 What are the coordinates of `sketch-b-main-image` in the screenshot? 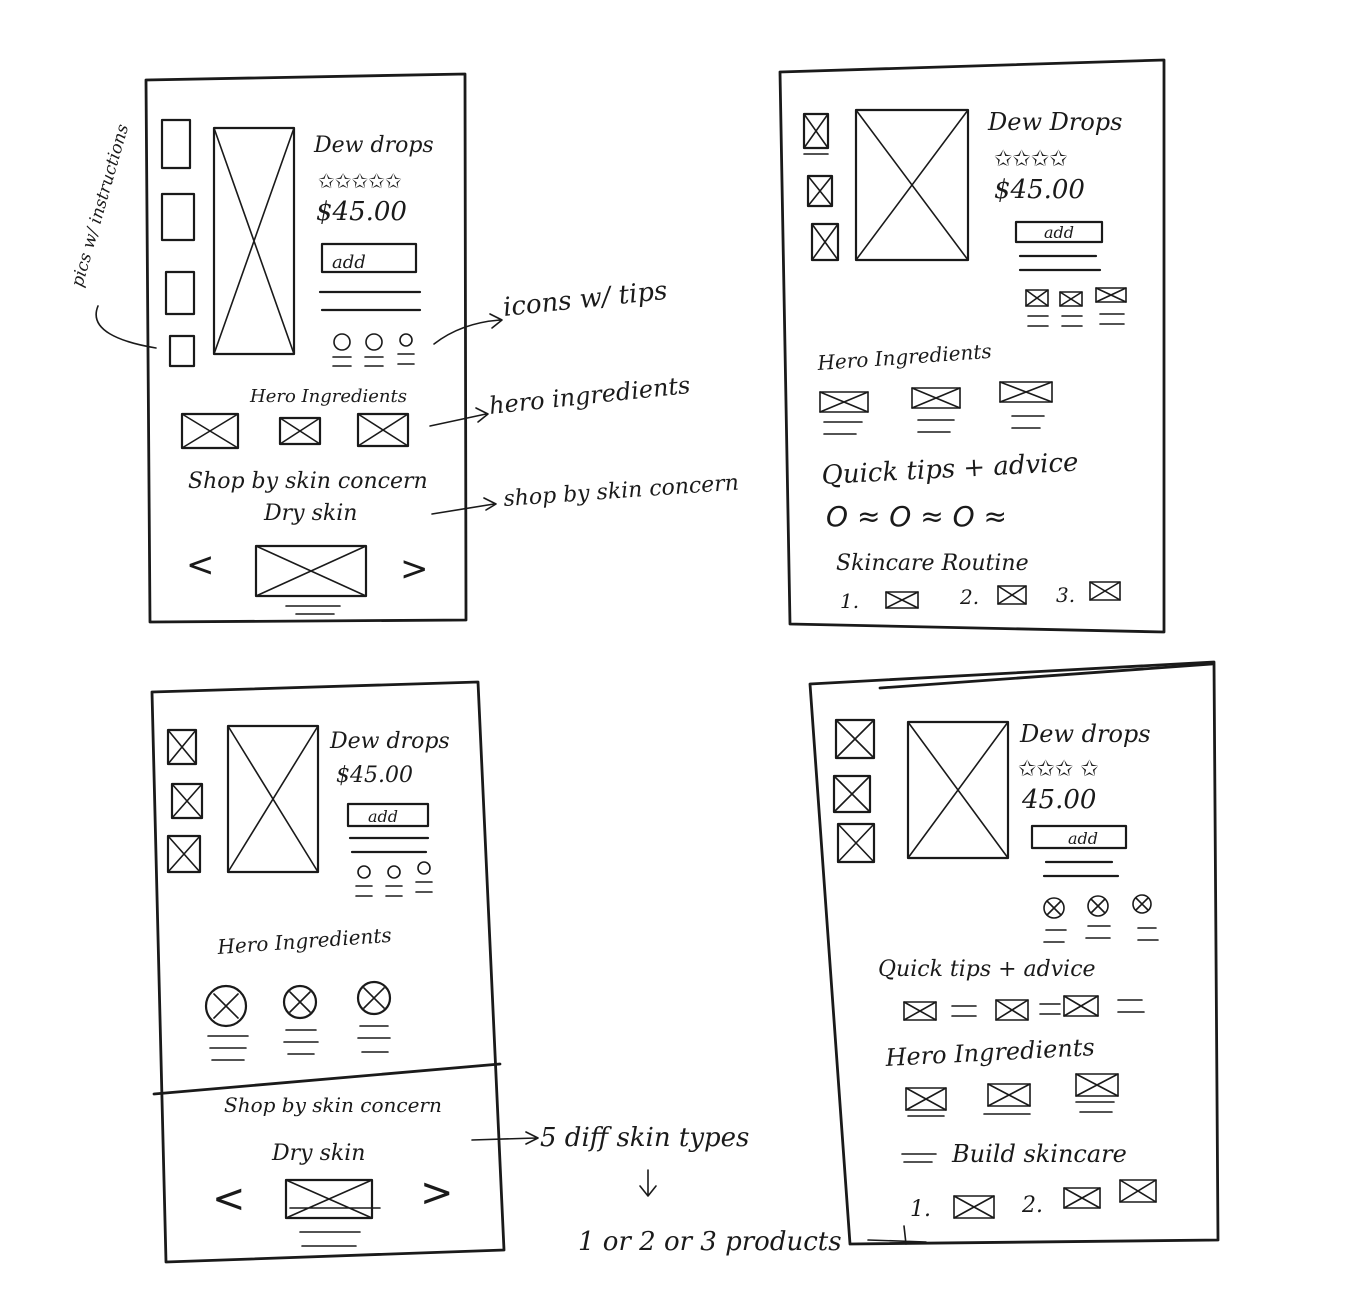 It's located at (912, 185).